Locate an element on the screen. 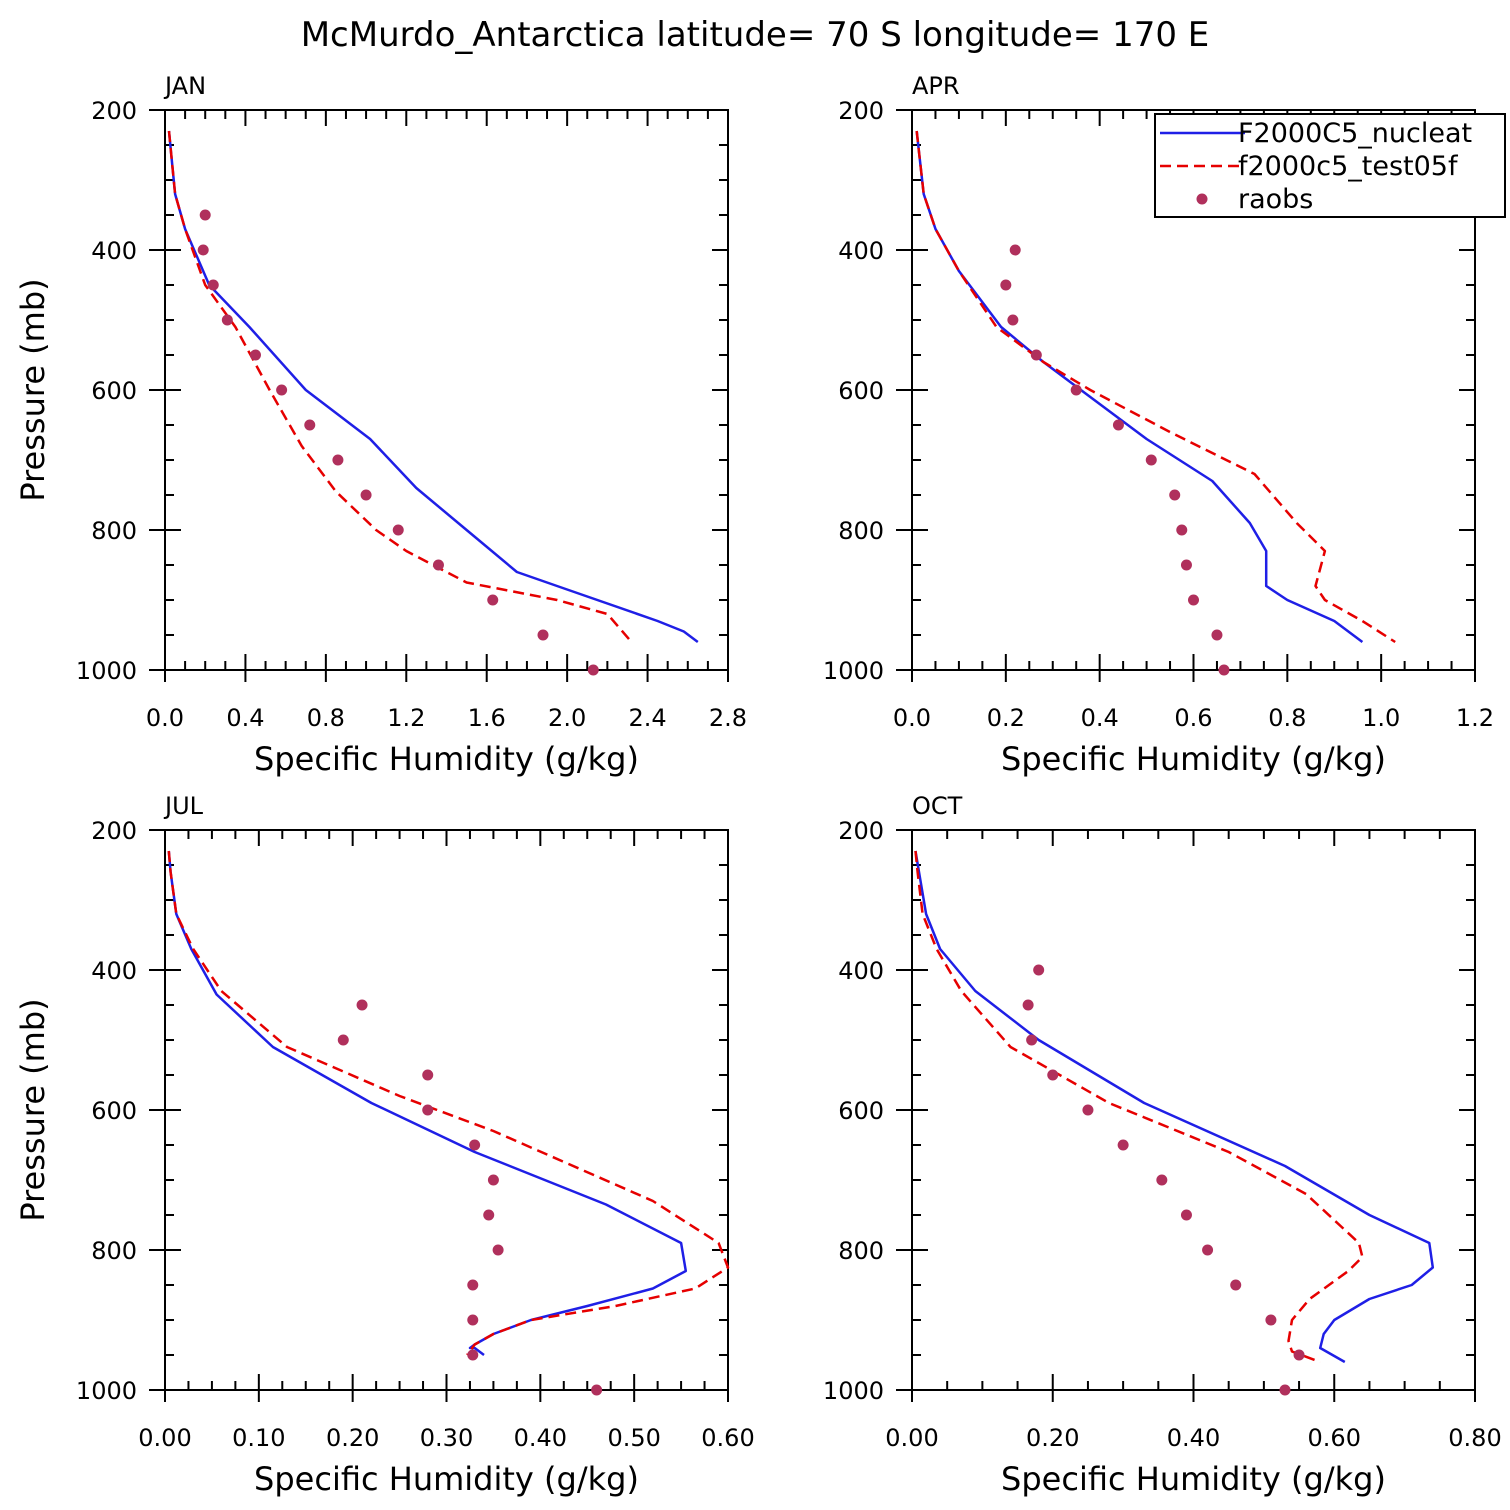 The width and height of the screenshot is (1510, 1510). x-tick-label: 0.50 is located at coordinates (633, 1438).